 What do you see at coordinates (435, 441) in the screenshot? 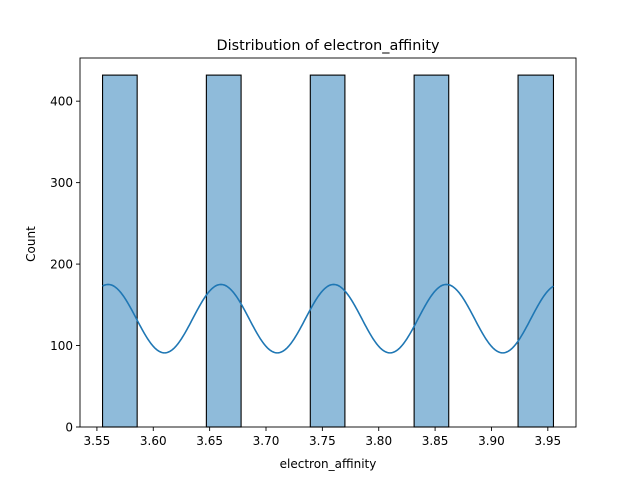
I see `x-tick-label: 3.85` at bounding box center [435, 441].